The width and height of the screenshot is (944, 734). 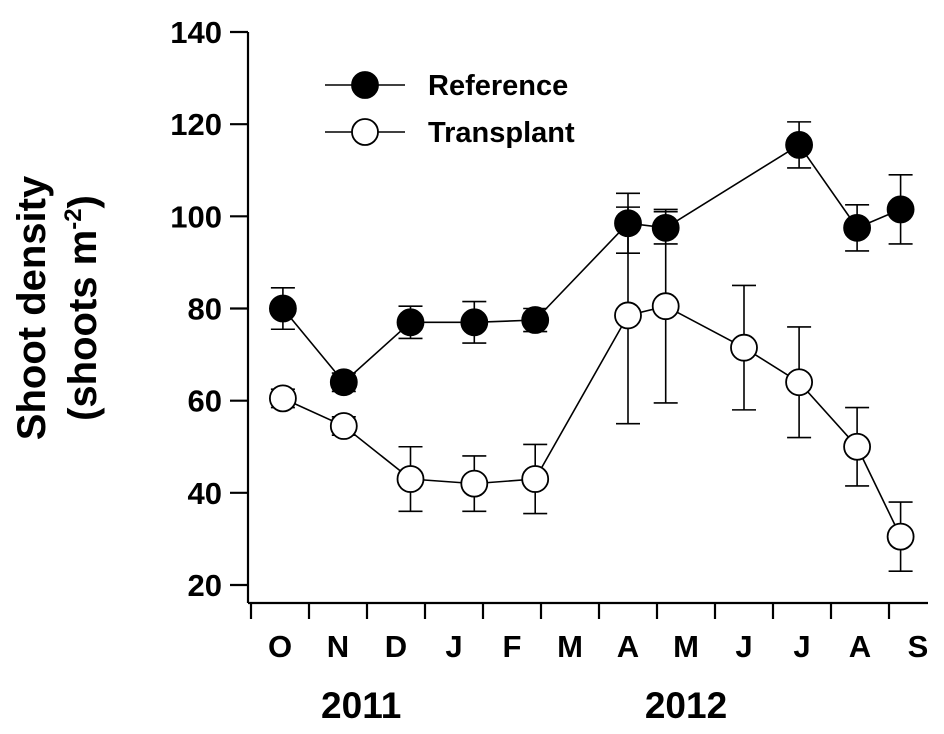 I want to click on y-tick-label: 140, so click(x=196, y=32).